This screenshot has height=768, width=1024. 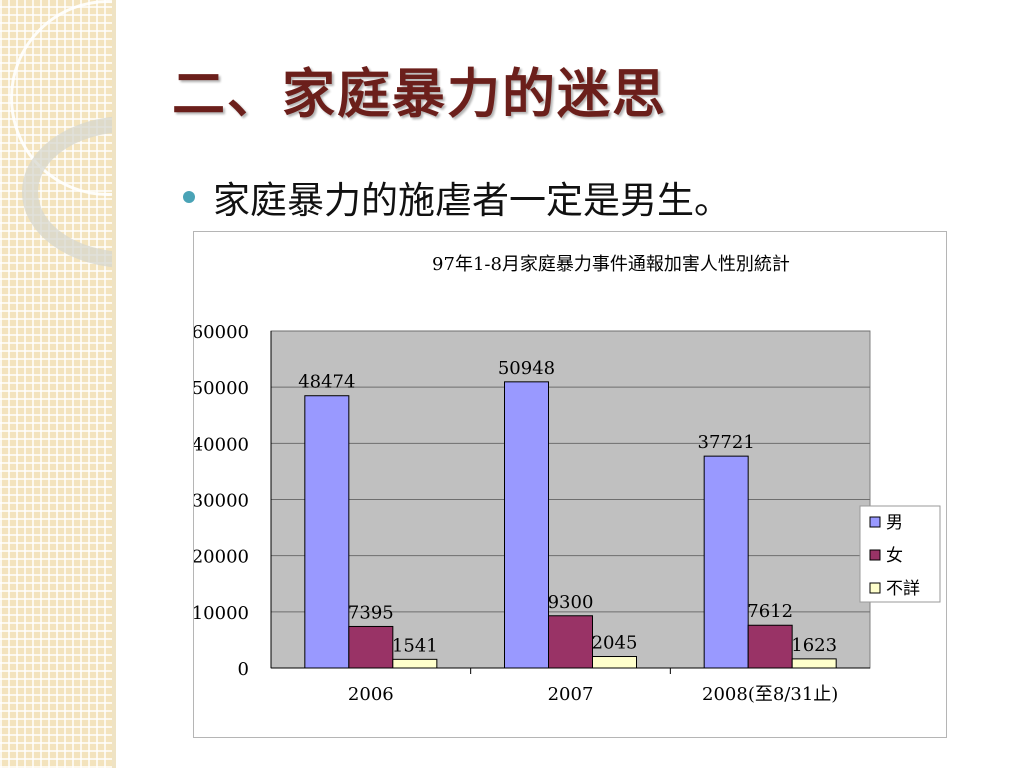 I want to click on x-tick-label: 2007, so click(x=571, y=694).